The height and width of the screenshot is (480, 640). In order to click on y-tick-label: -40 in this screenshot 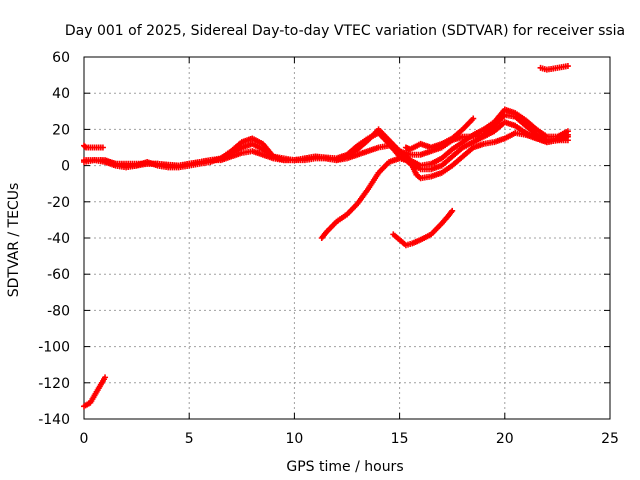, I will do `click(58, 239)`.